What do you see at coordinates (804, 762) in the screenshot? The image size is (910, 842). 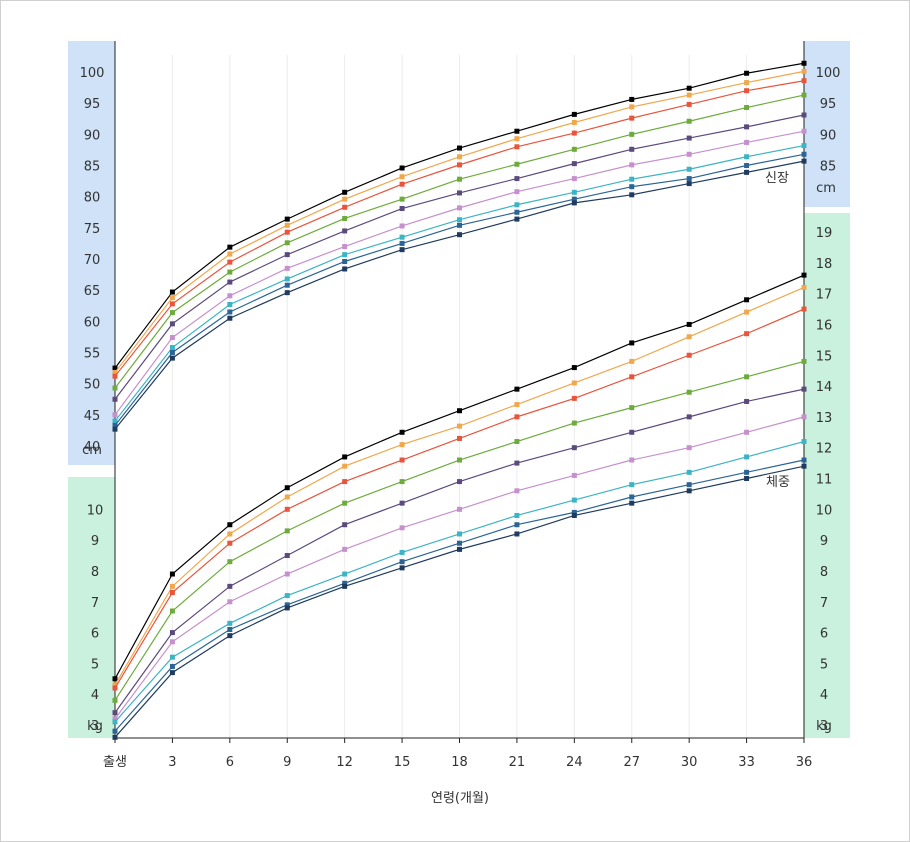 I see `x-tick-label: 36` at bounding box center [804, 762].